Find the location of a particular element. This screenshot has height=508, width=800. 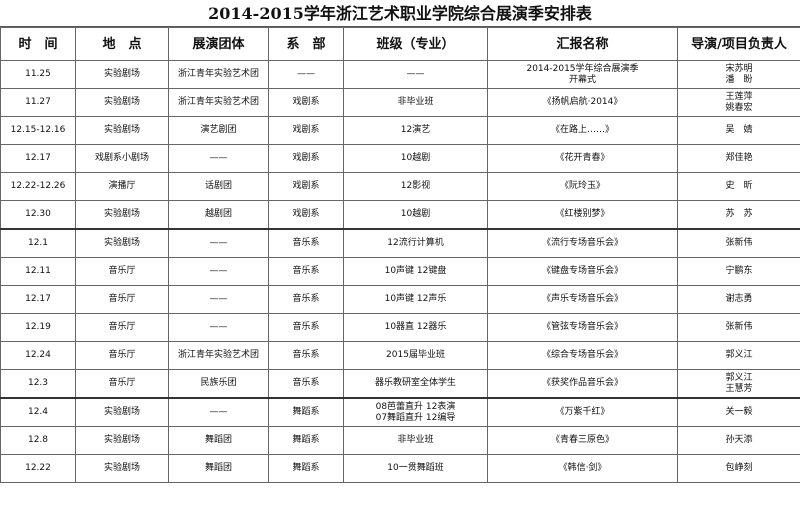

cell-performance-name: 《韩信·剑》 is located at coordinates (582, 468).